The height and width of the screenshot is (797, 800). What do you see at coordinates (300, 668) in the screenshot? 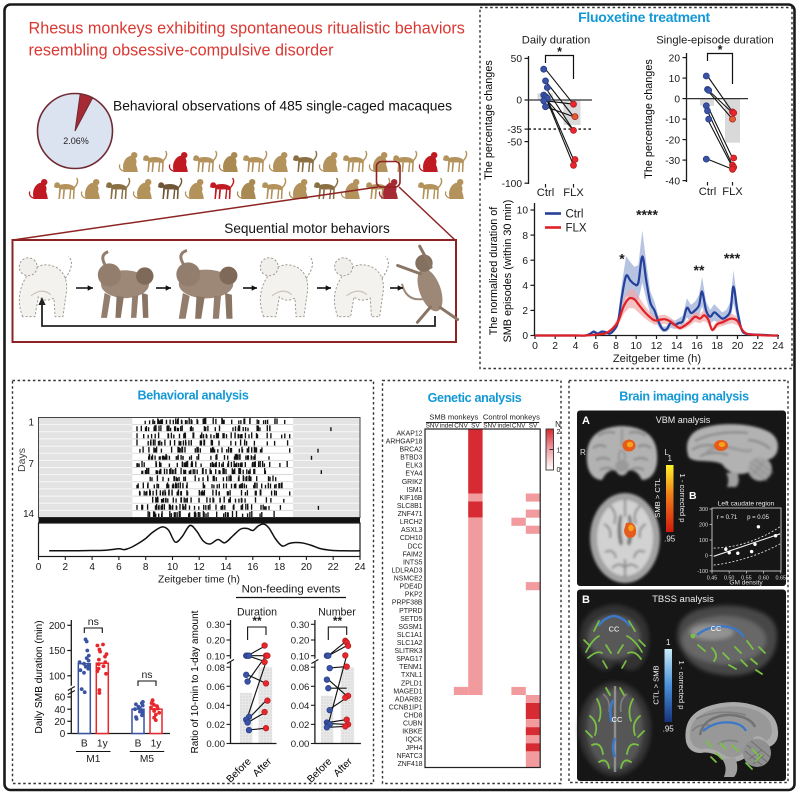
I see `svg-text: 0.08` at bounding box center [300, 668].